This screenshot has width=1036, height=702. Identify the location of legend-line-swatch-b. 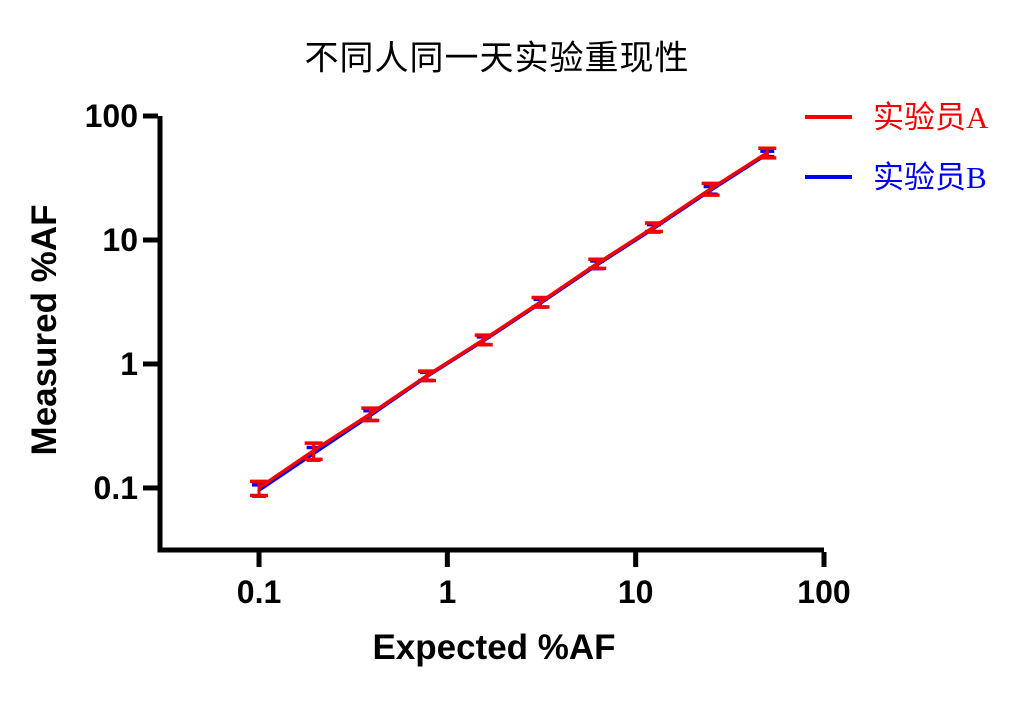
(828, 177).